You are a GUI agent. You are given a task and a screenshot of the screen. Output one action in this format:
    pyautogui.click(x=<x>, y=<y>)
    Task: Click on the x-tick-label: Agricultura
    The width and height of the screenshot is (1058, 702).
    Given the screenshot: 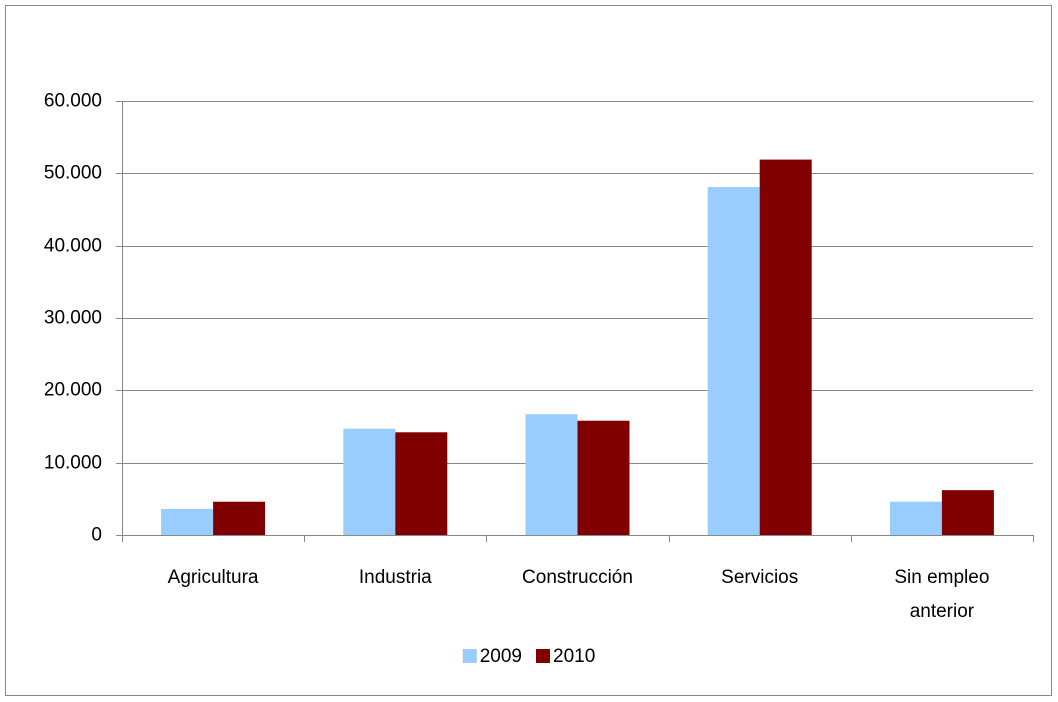 What is the action you would take?
    pyautogui.click(x=213, y=577)
    